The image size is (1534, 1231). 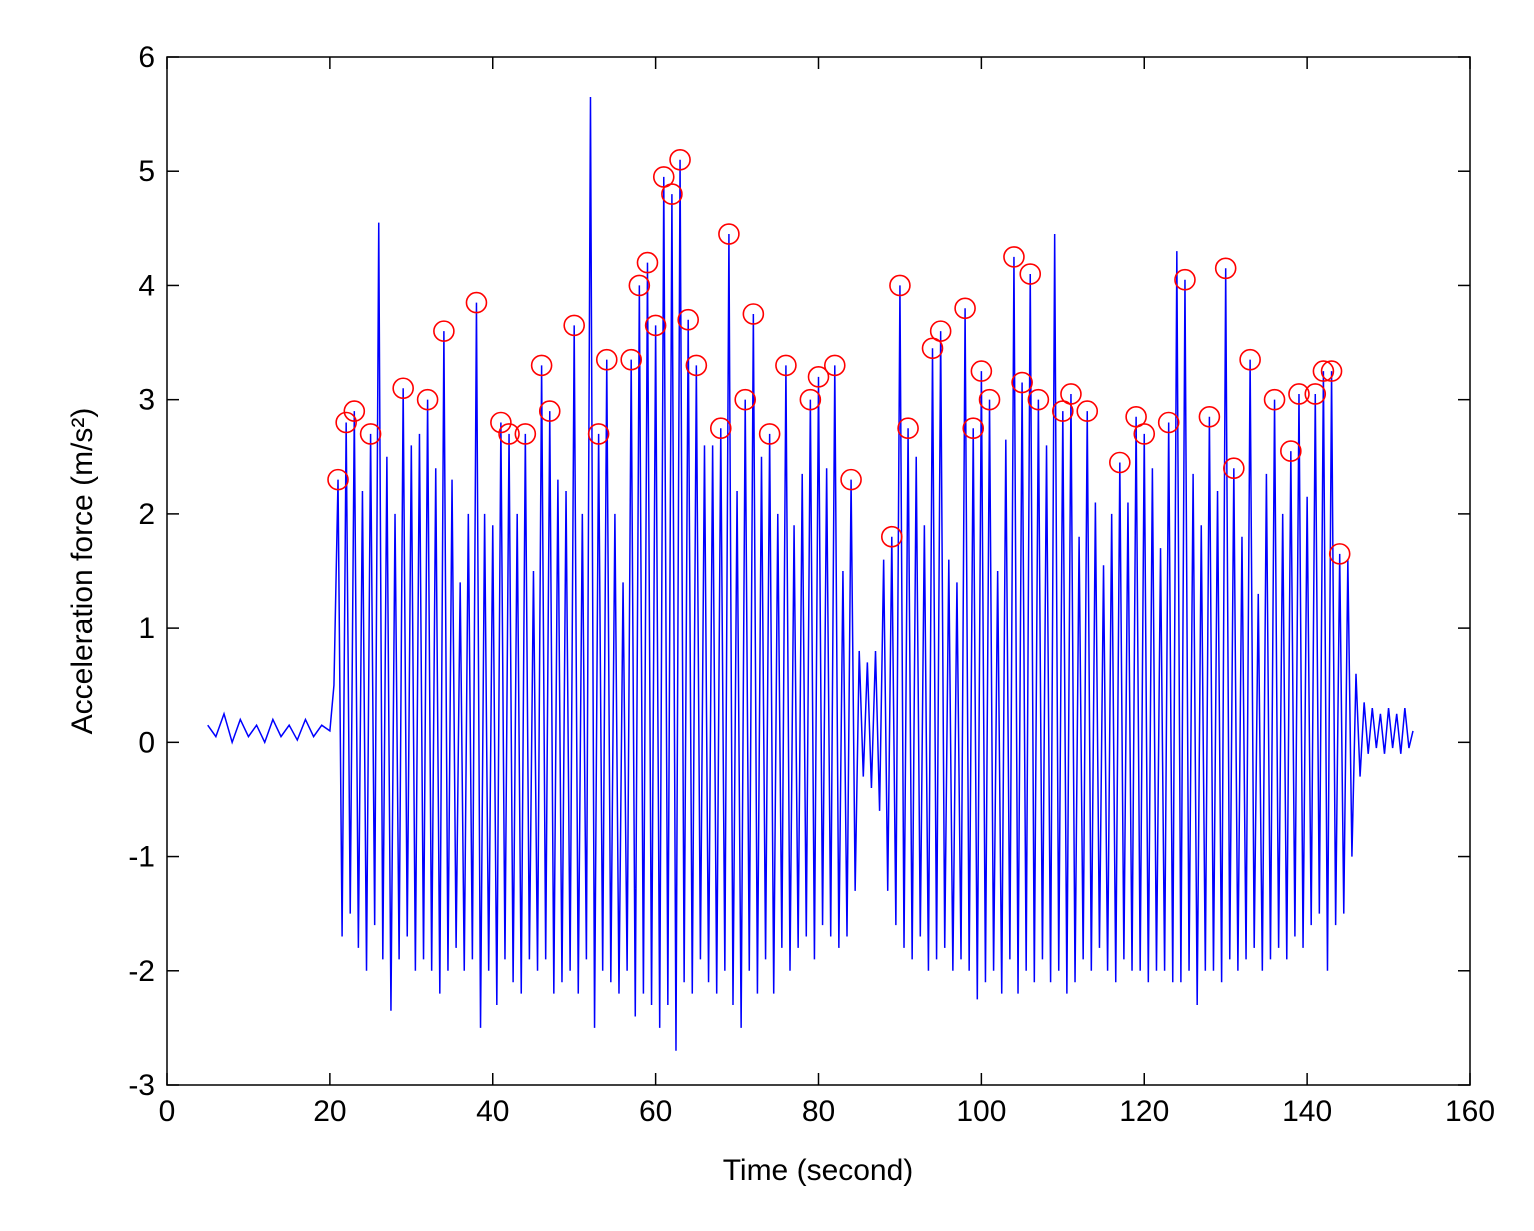 I want to click on y-tick-label: 2, so click(x=146, y=514).